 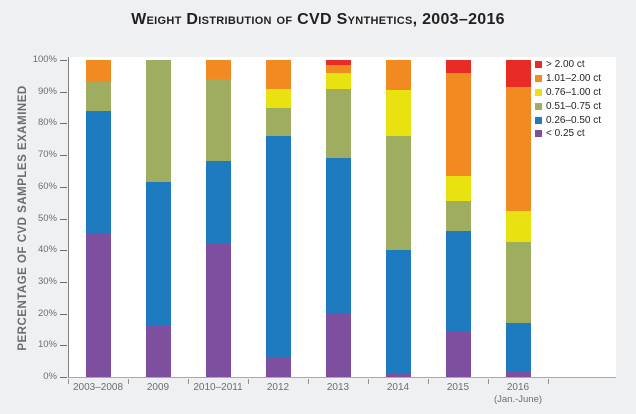 What do you see at coordinates (574, 106) in the screenshot?
I see `legend-label: 0.51–0.75 ct` at bounding box center [574, 106].